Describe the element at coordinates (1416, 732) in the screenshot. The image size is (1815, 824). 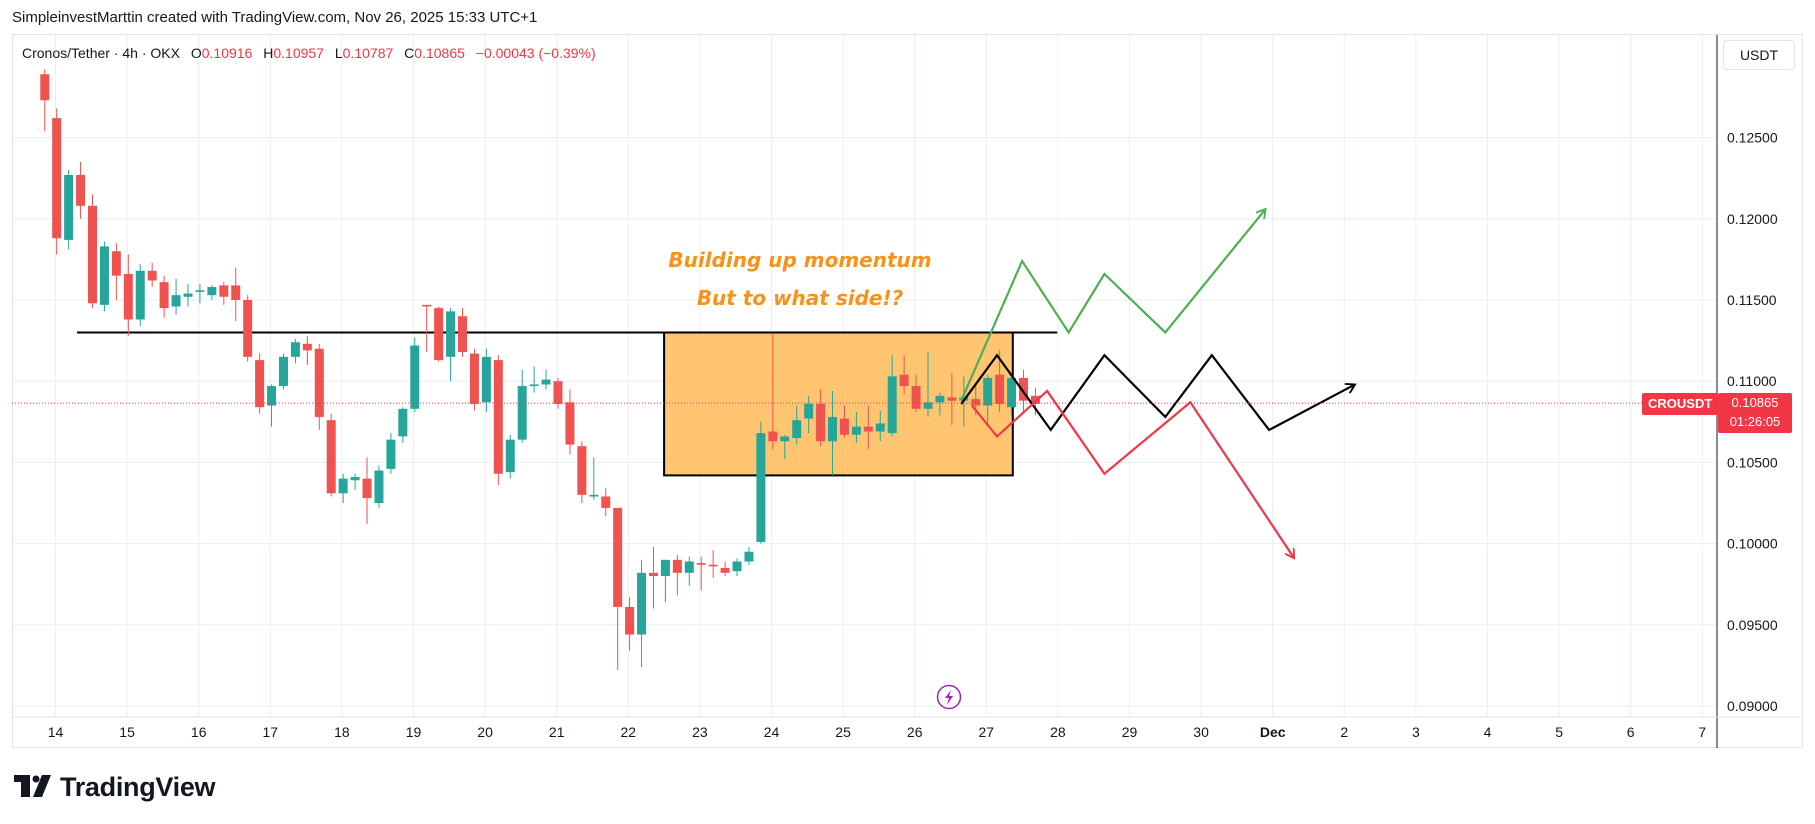
I see `x-tick-label: 3` at that location.